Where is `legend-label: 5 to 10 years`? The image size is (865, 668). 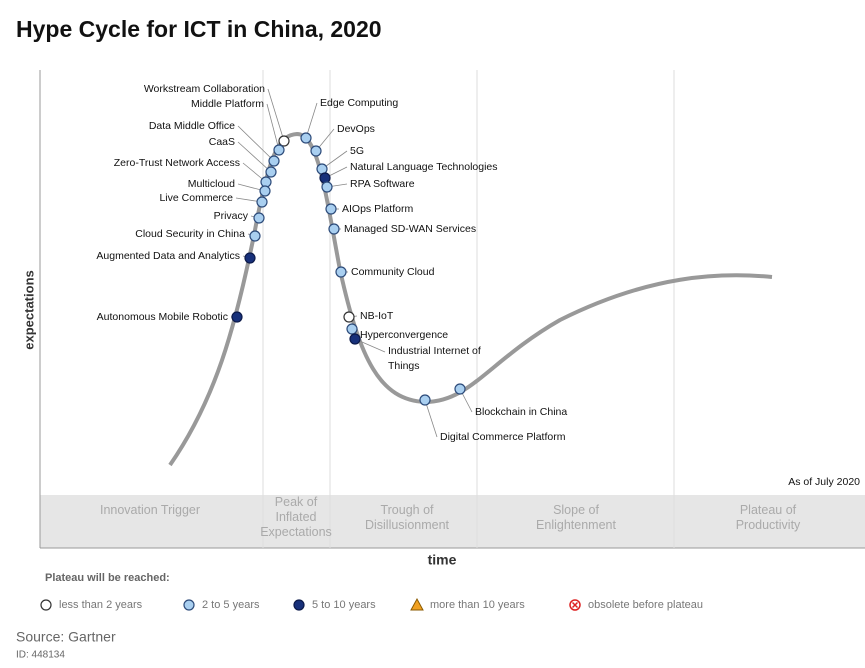
legend-label: 5 to 10 years is located at coordinates (344, 605).